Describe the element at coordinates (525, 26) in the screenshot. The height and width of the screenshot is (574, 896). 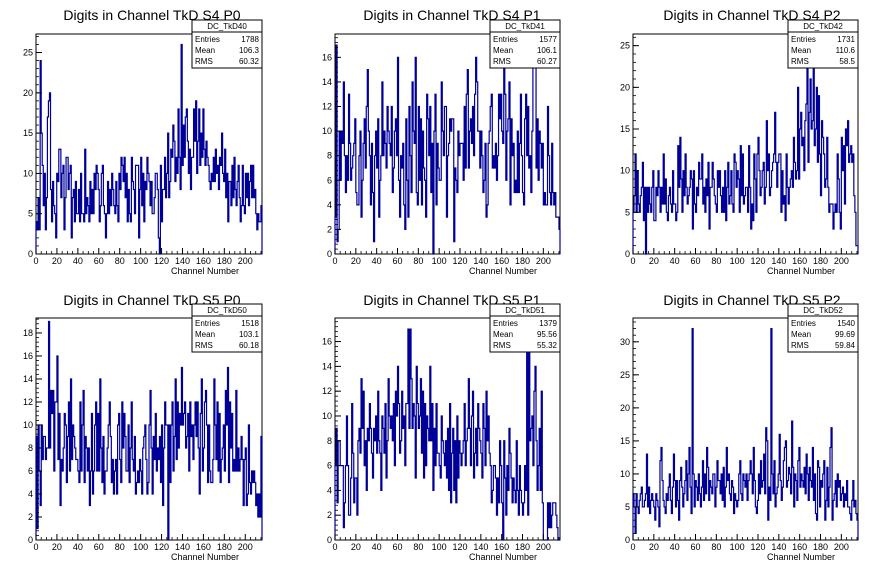
I see `stats-name: DC_TkD41` at that location.